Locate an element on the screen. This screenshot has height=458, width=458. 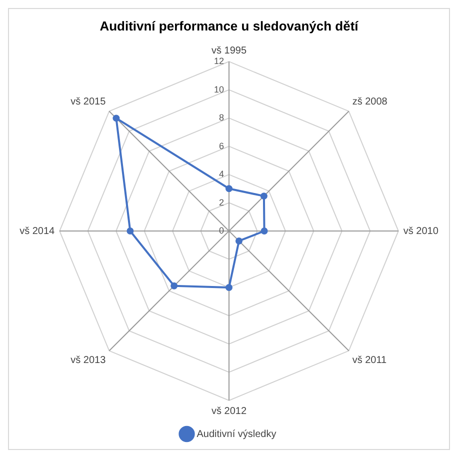
y-tick-label: 10 is located at coordinates (219, 89).